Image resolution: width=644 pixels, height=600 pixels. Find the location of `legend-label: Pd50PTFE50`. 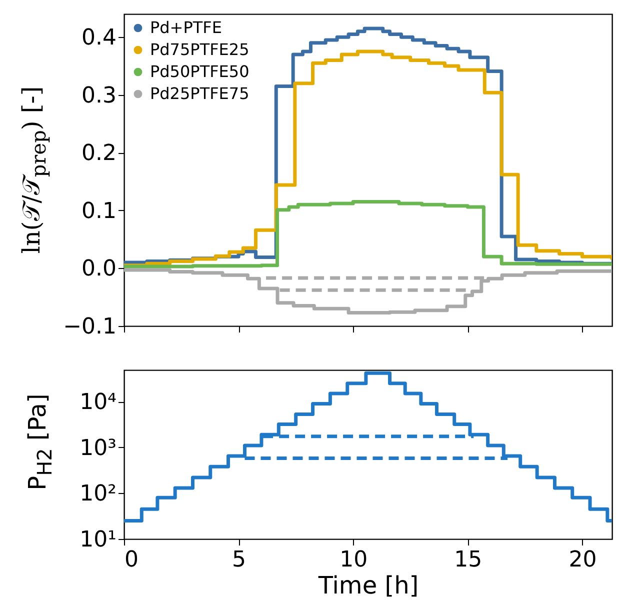

legend-label: Pd50PTFE50 is located at coordinates (200, 71).